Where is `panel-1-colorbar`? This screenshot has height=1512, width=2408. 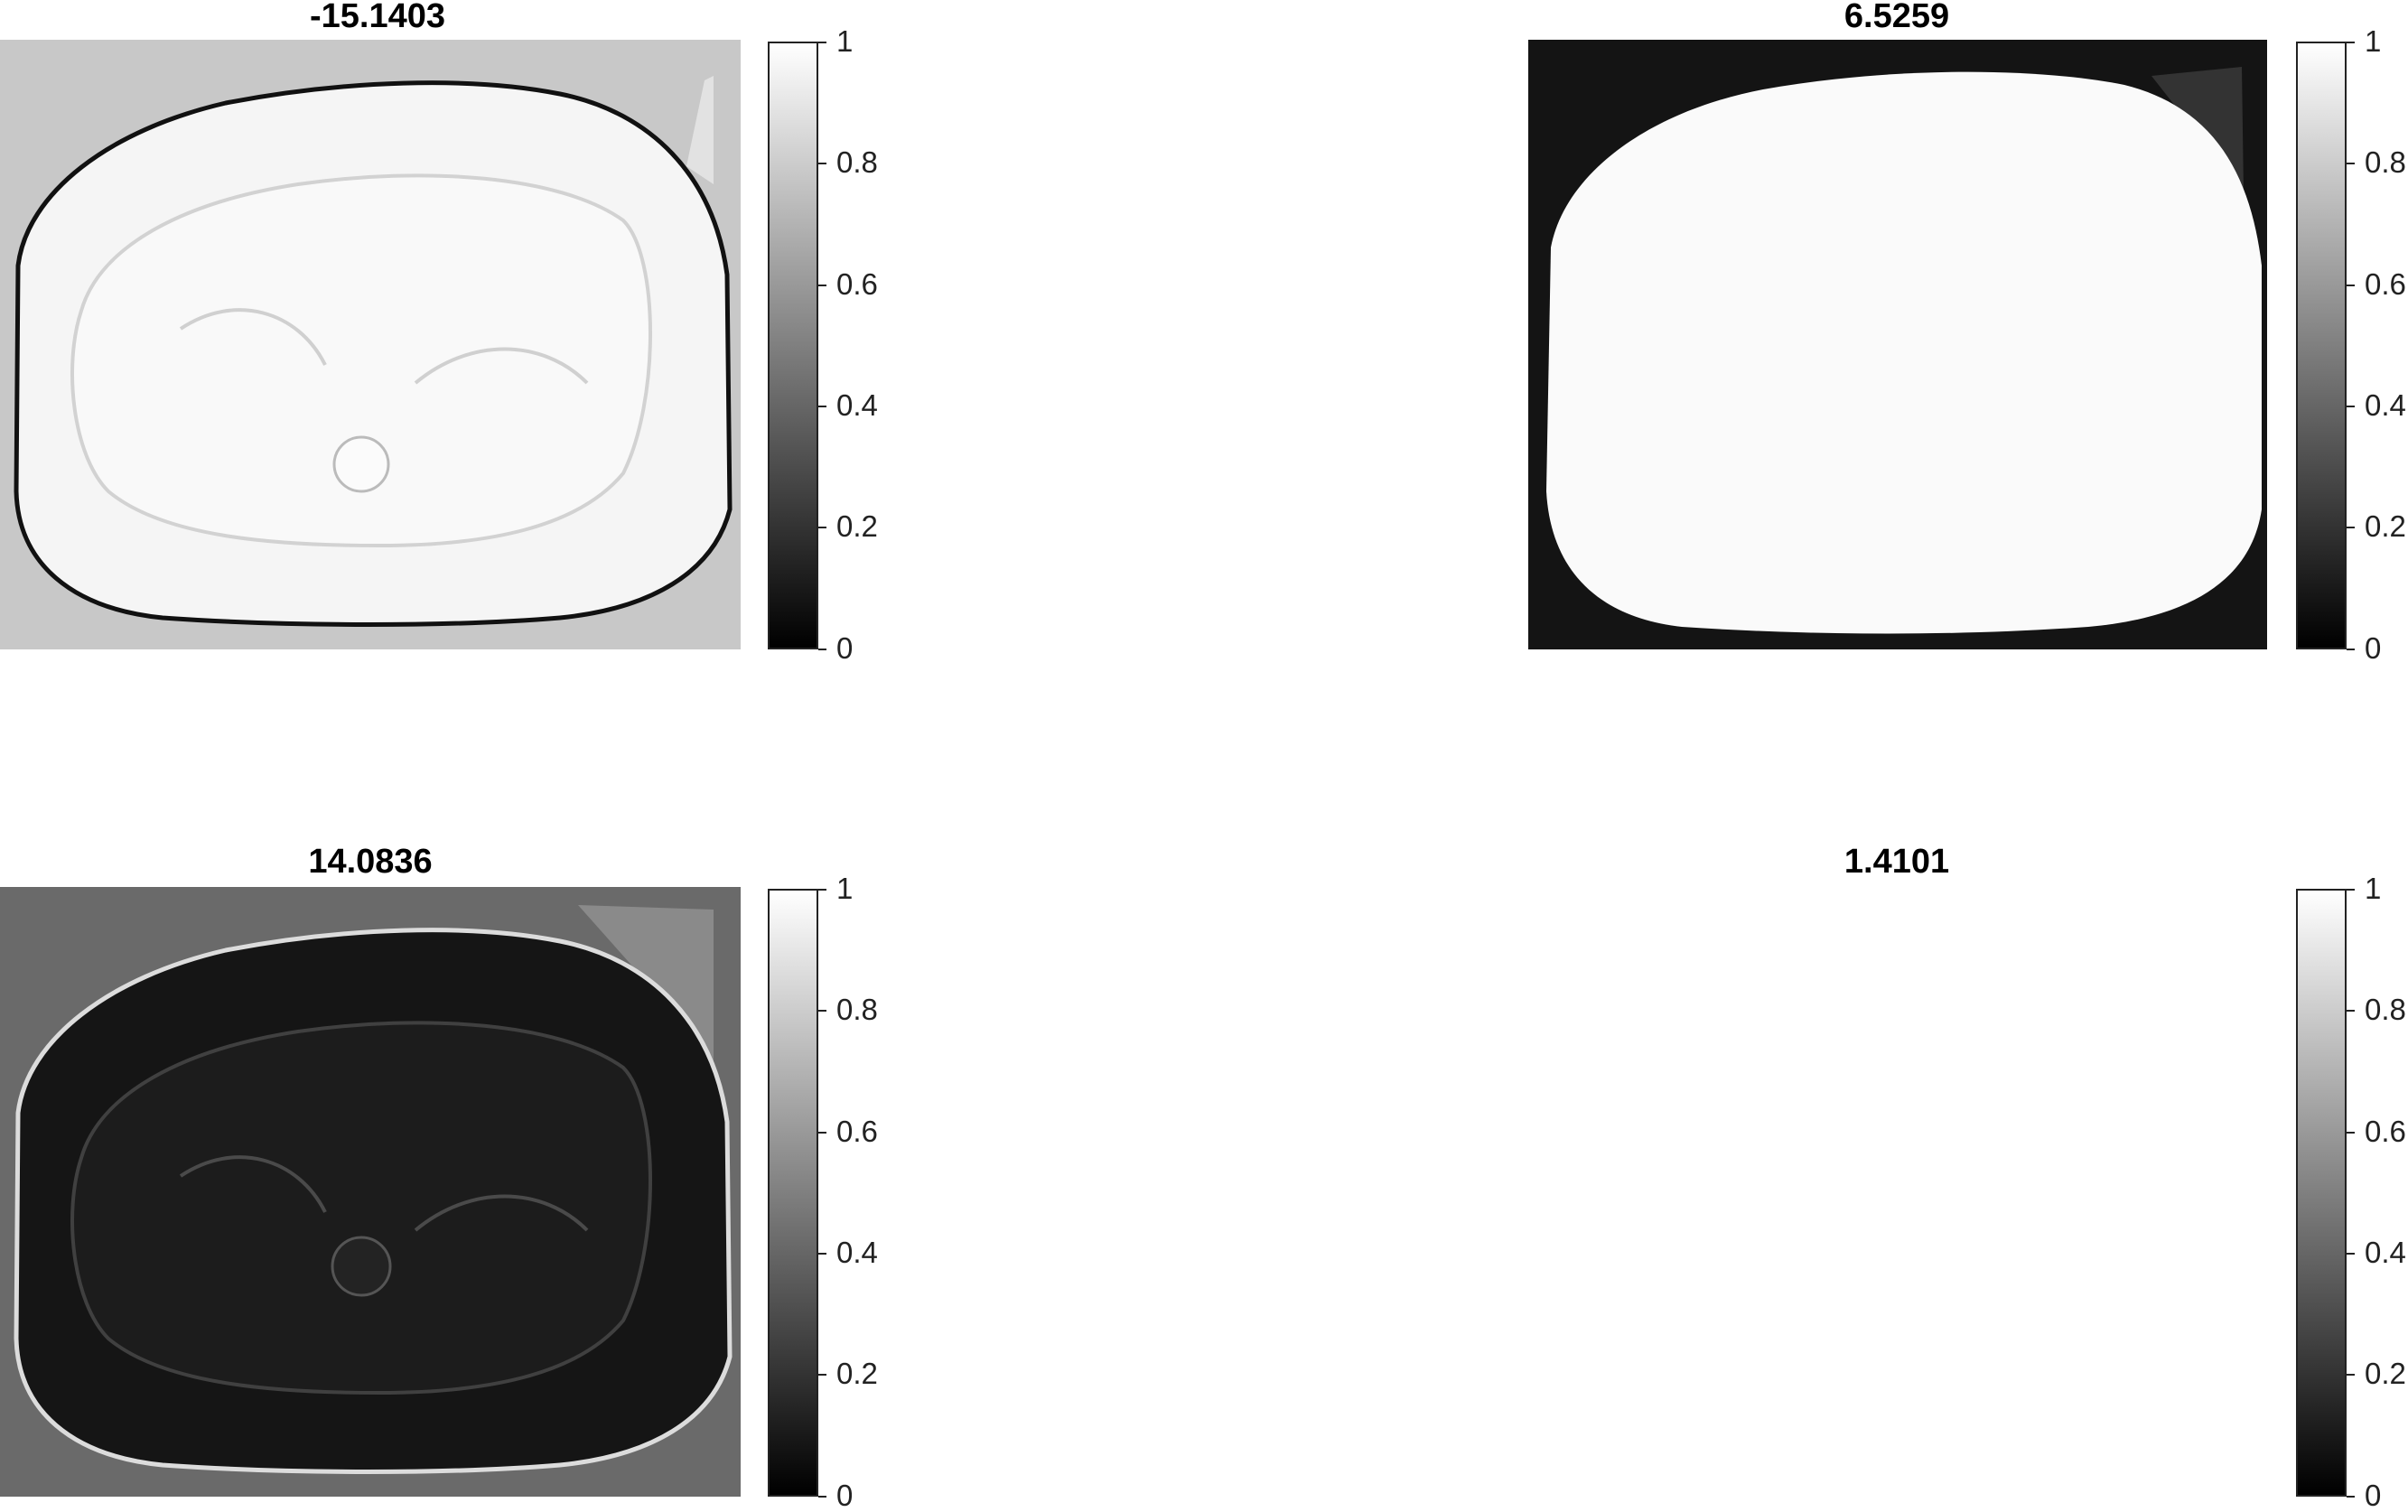
panel-1-colorbar is located at coordinates (793, 345).